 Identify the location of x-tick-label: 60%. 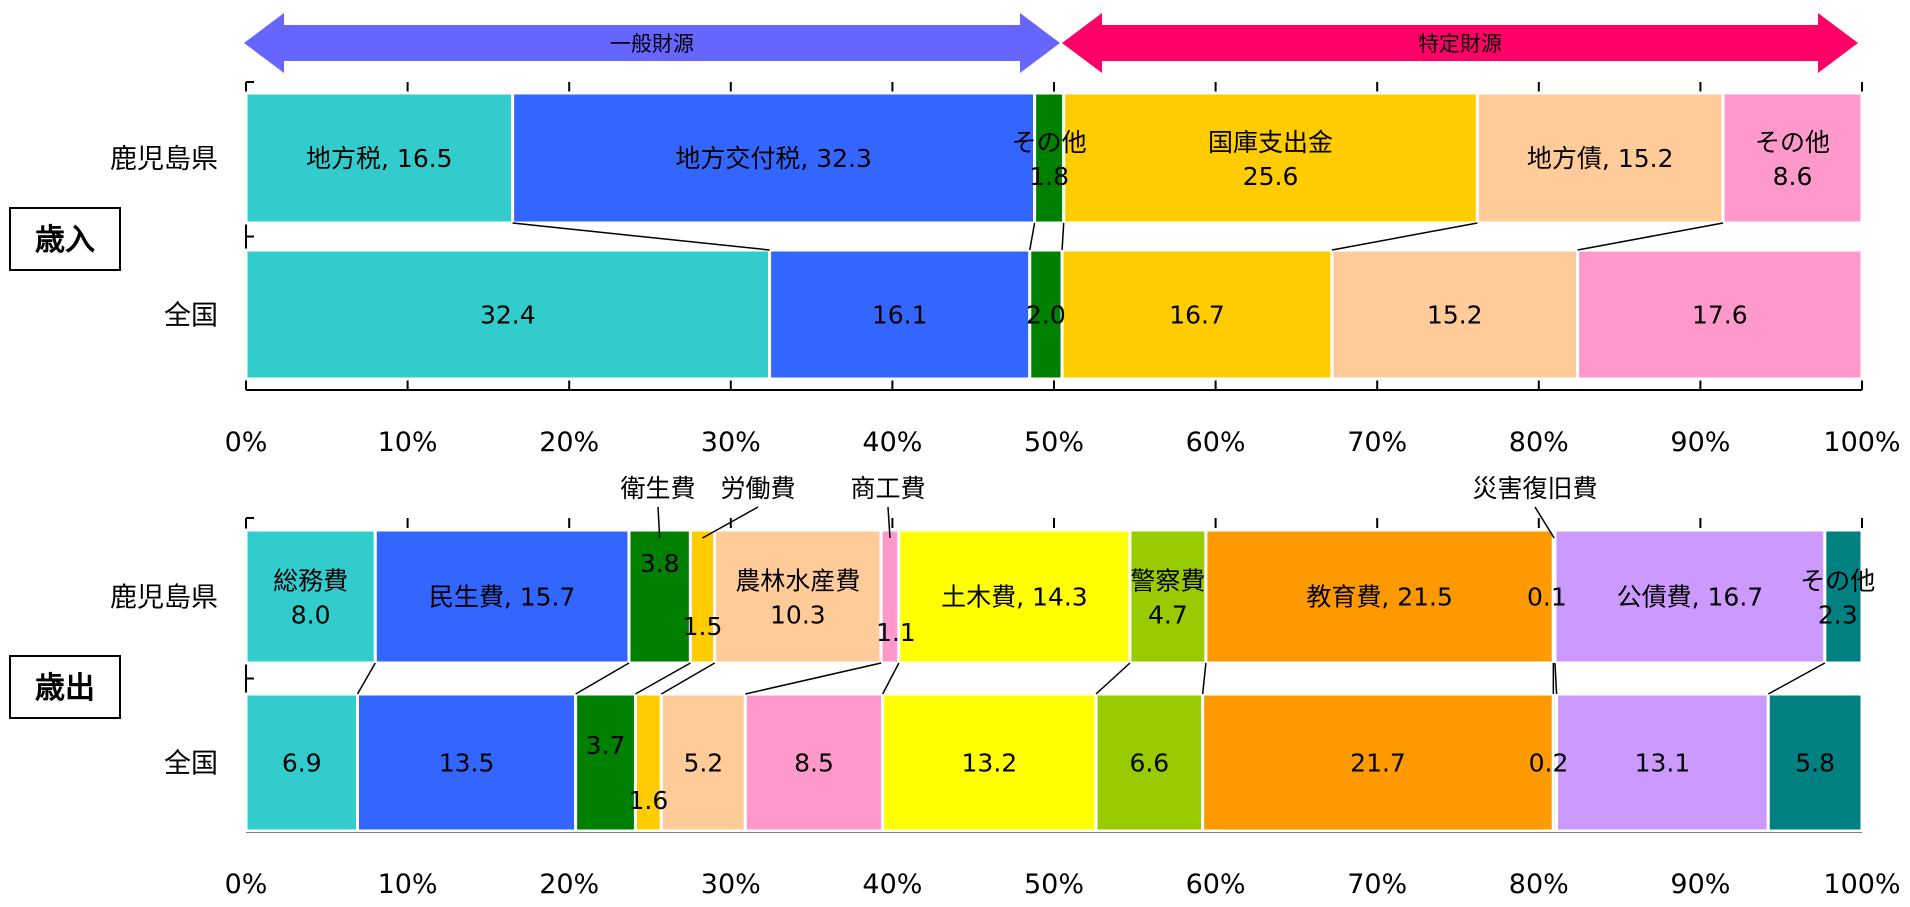
(1216, 884).